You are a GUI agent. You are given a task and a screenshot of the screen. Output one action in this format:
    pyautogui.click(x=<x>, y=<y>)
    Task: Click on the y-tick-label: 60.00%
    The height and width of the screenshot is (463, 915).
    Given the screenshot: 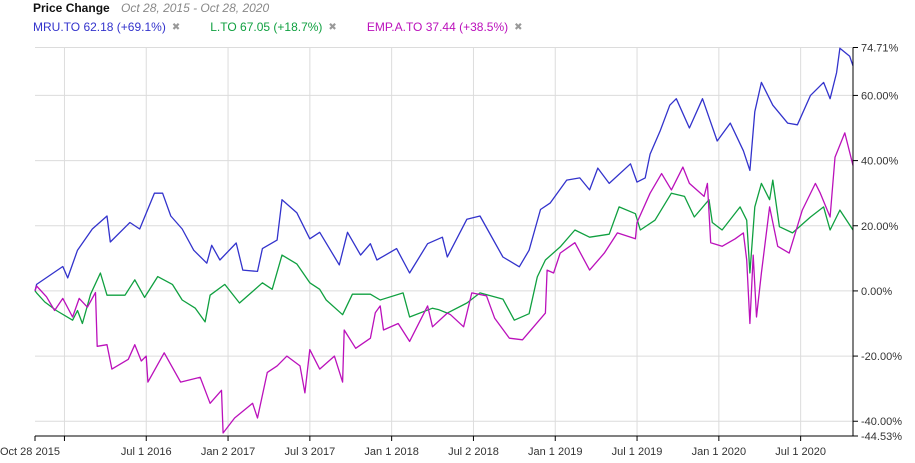 What is the action you would take?
    pyautogui.click(x=880, y=96)
    